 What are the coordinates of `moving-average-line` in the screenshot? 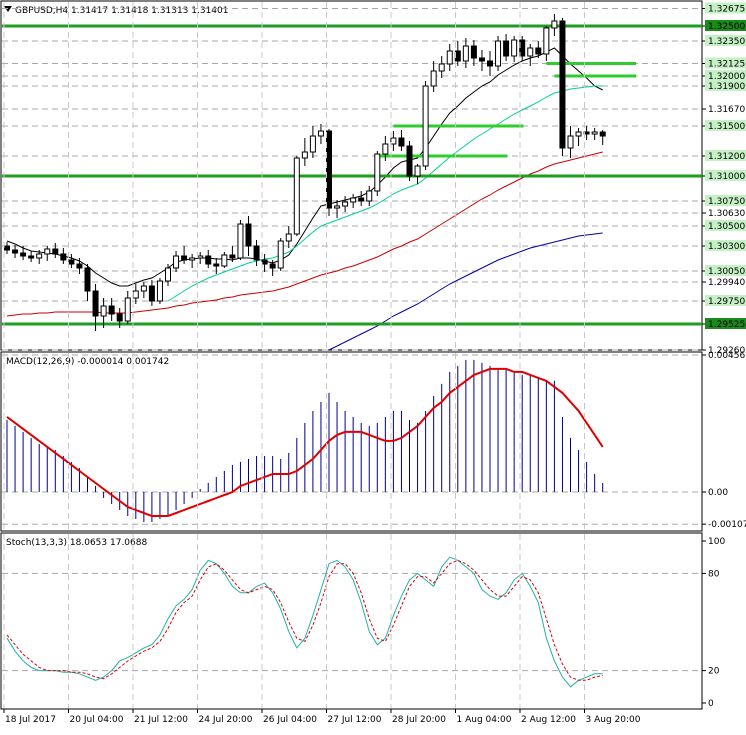 It's located at (465, 291).